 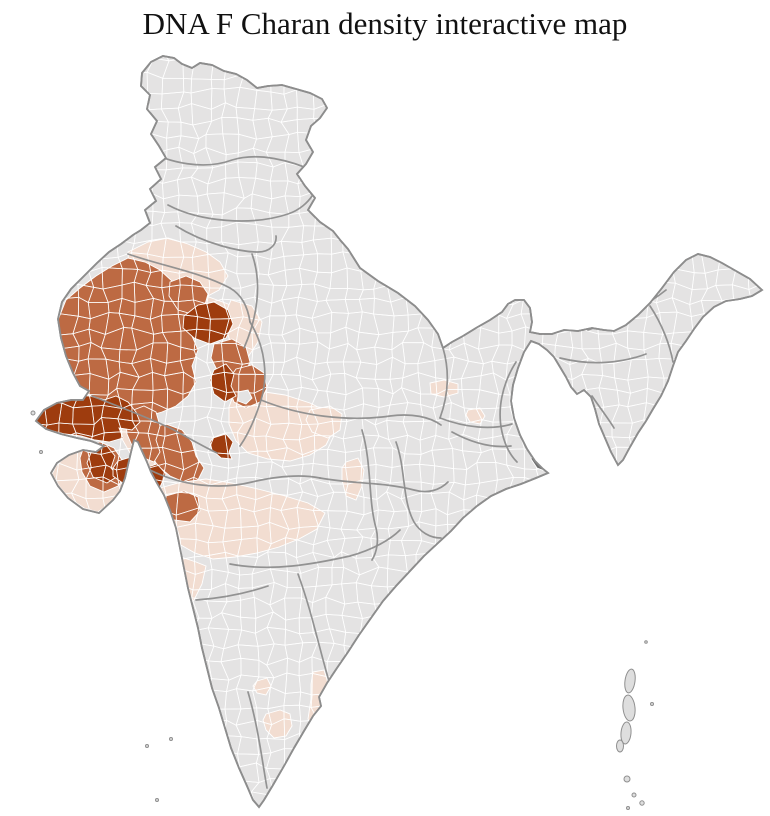 I want to click on page-title: DNA F Charan density interactive map, so click(x=385, y=23).